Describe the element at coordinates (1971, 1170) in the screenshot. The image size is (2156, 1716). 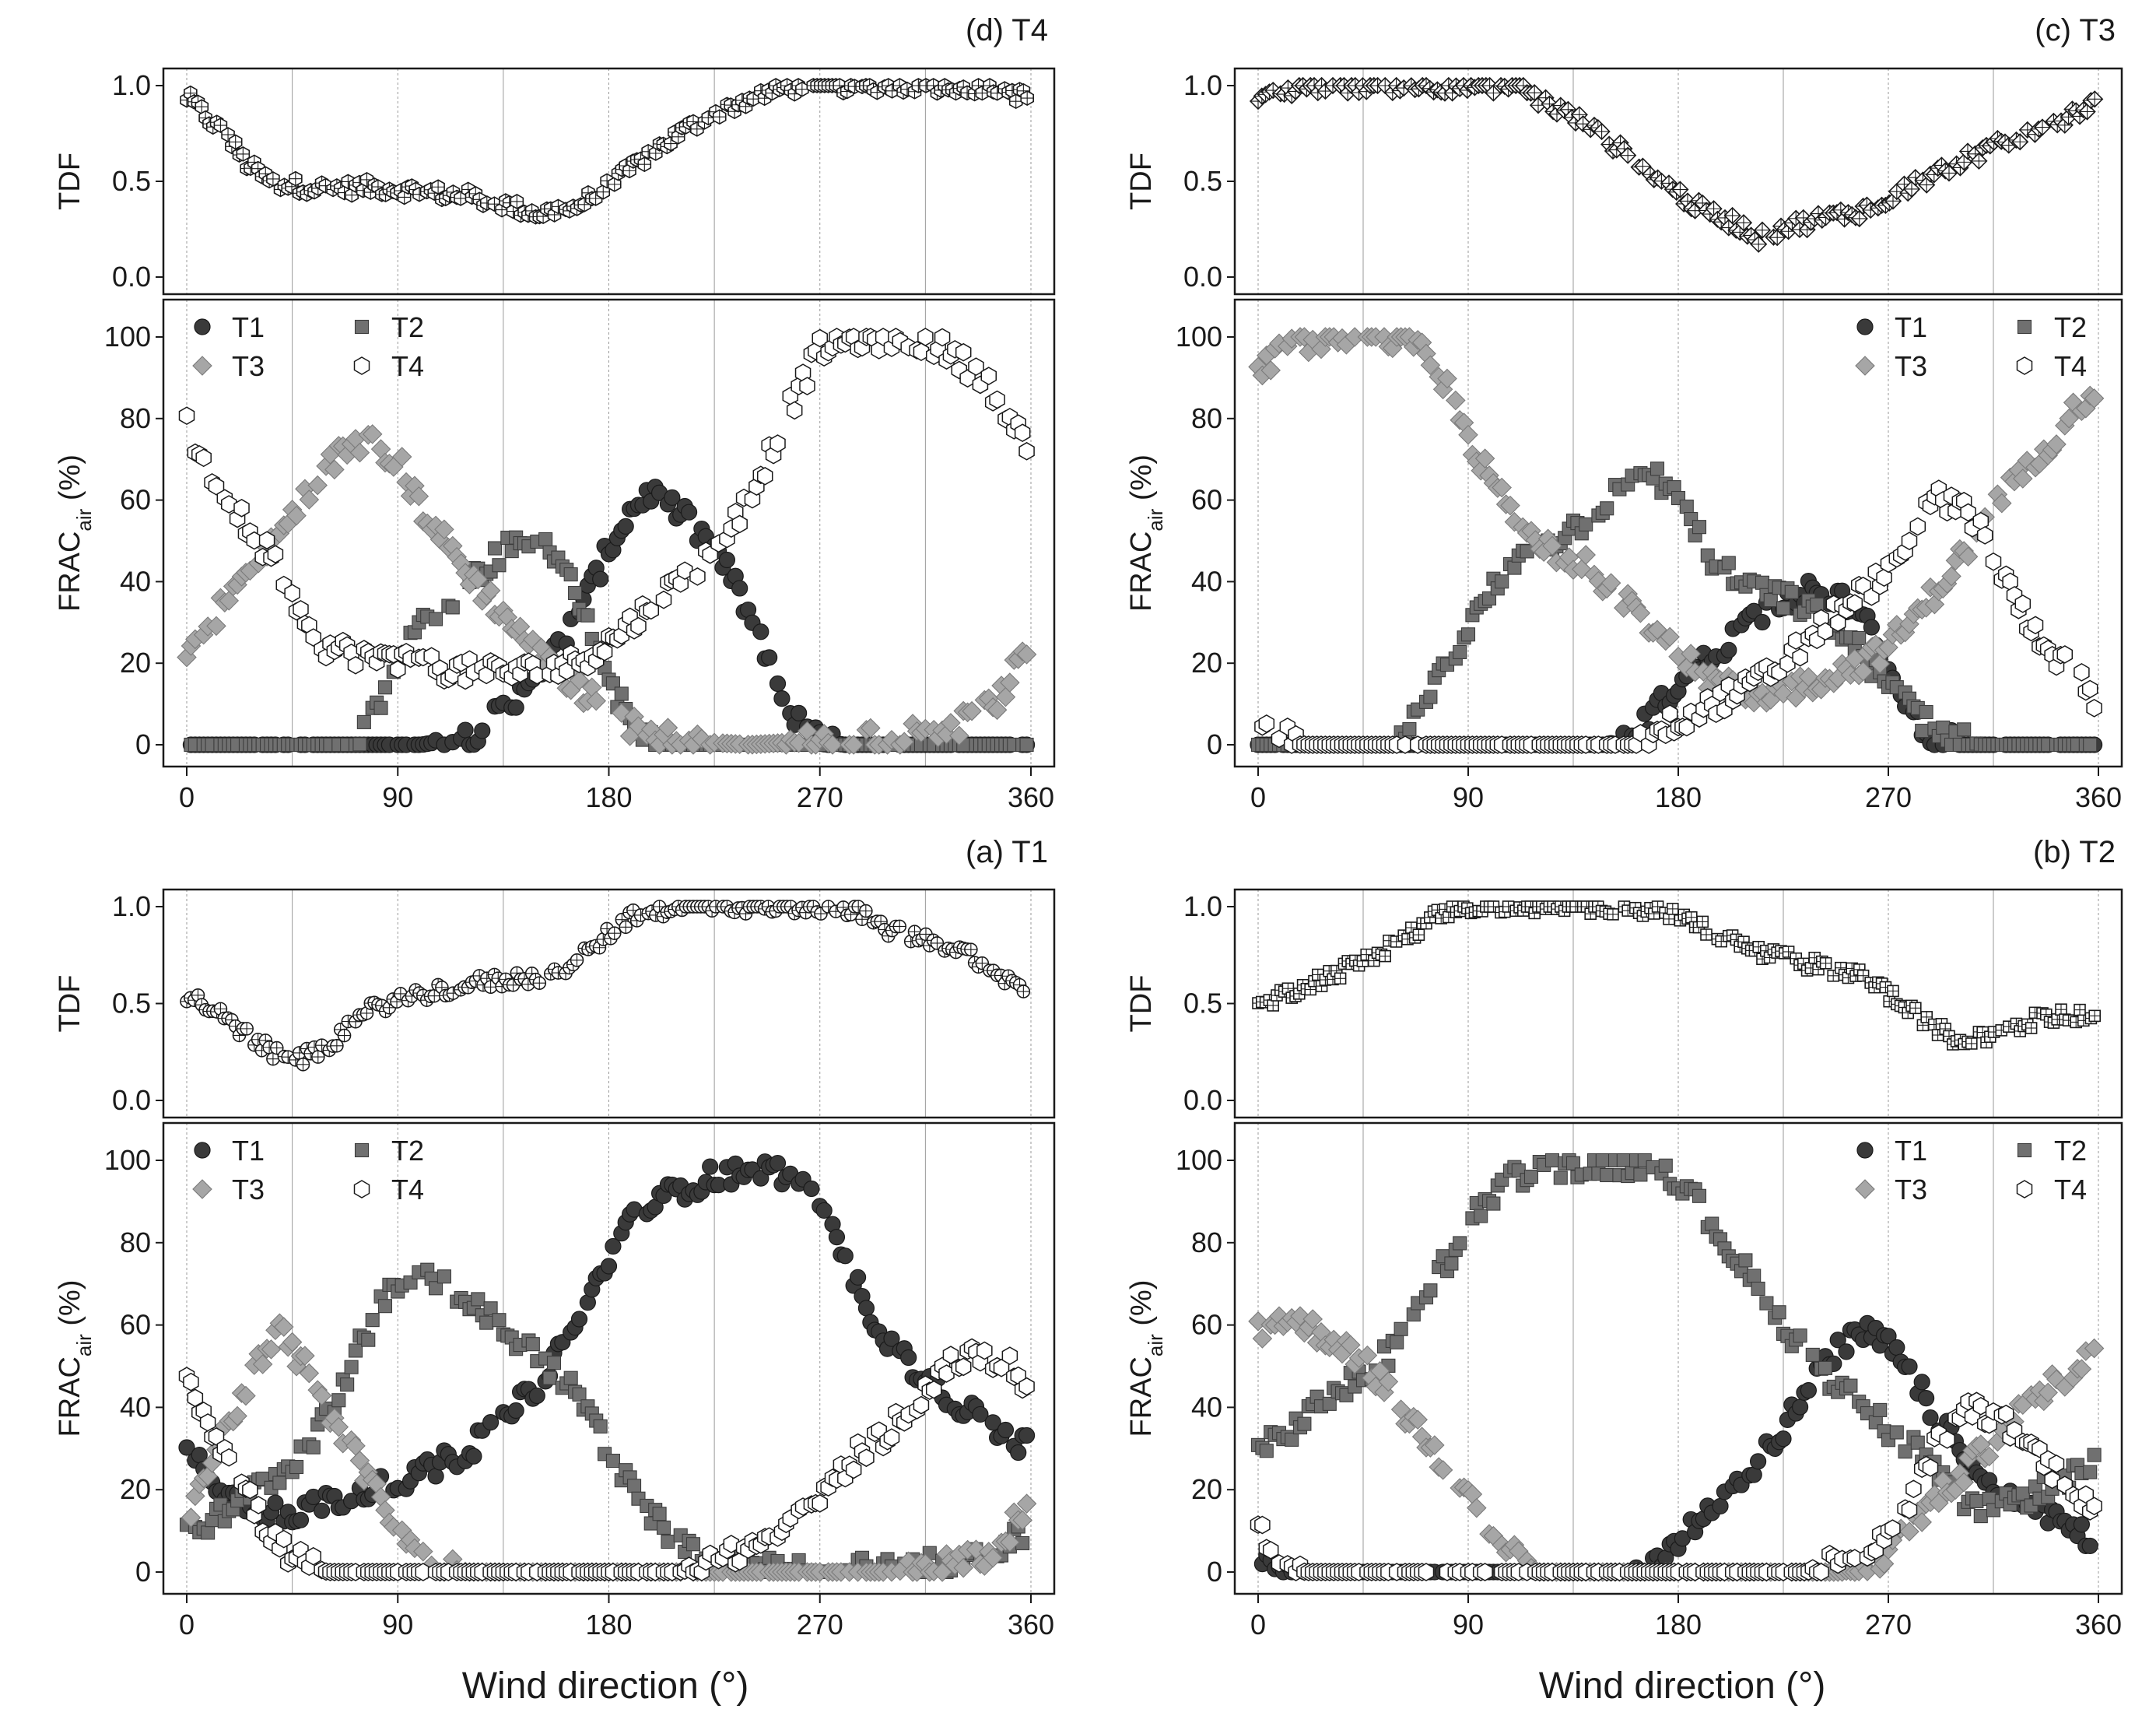
I see `legend: T1 T2 T3 T4` at that location.